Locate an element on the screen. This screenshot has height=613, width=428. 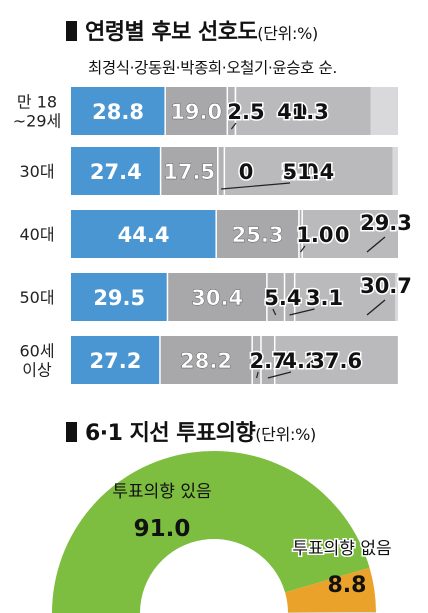
bar-value-label: 19.0 is located at coordinates (196, 112).